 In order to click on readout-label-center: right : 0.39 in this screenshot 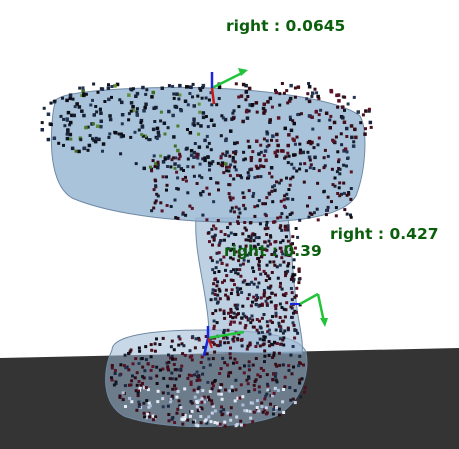, I will do `click(273, 251)`.